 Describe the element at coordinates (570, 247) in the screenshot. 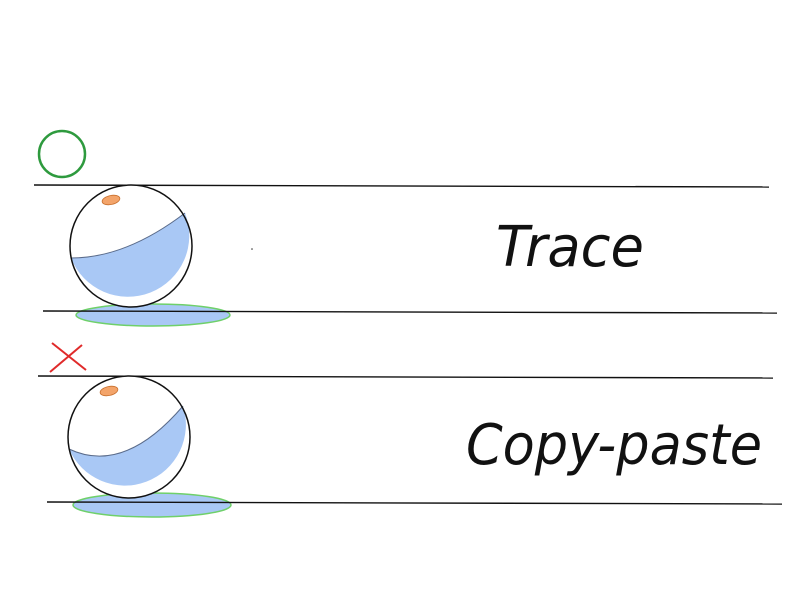

I see `row-label: Trace` at that location.